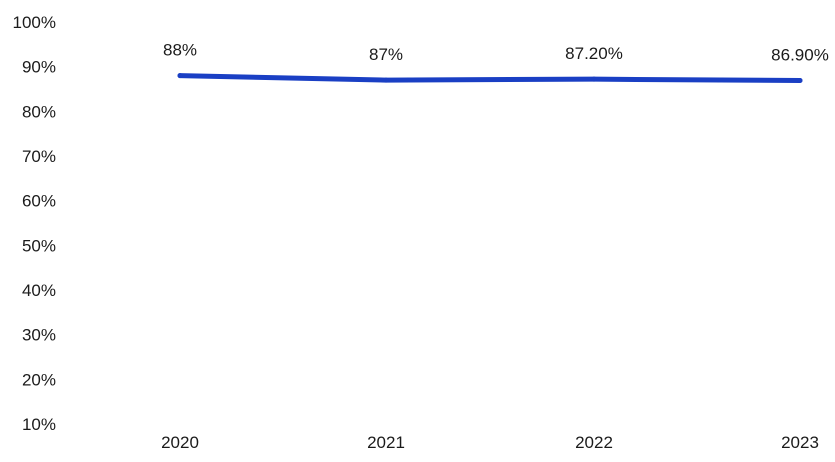 The image size is (835, 462). I want to click on data-label: 88%, so click(180, 50).